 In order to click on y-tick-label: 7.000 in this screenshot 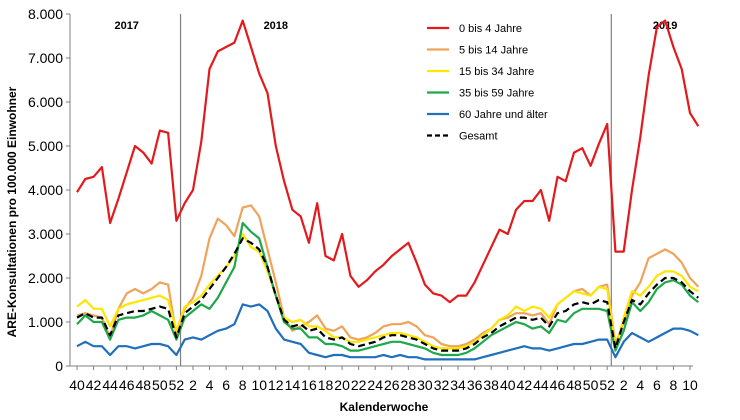, I will do `click(45, 58)`.